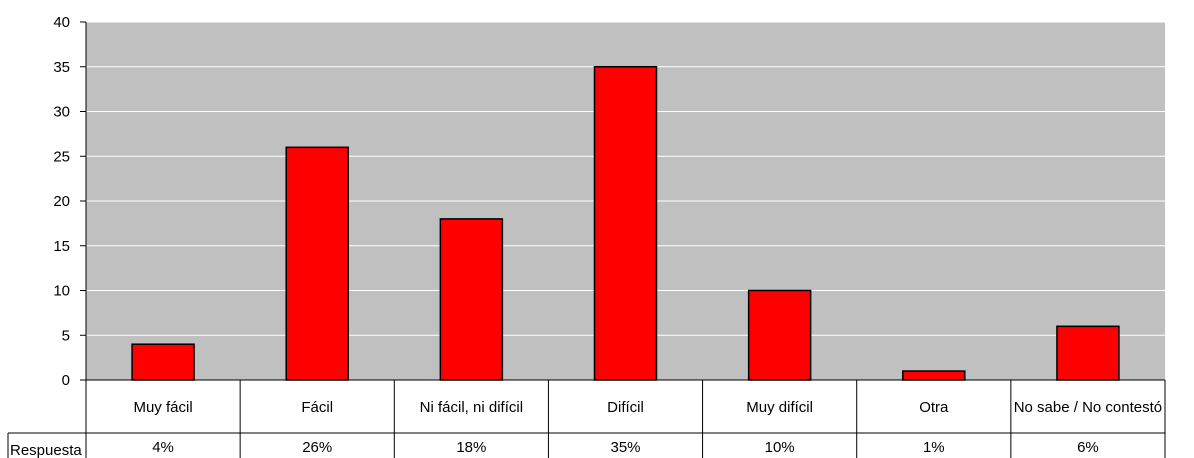 The image size is (1194, 458). What do you see at coordinates (471, 407) in the screenshot?
I see `category-label: Ni fácil, ni difícil` at bounding box center [471, 407].